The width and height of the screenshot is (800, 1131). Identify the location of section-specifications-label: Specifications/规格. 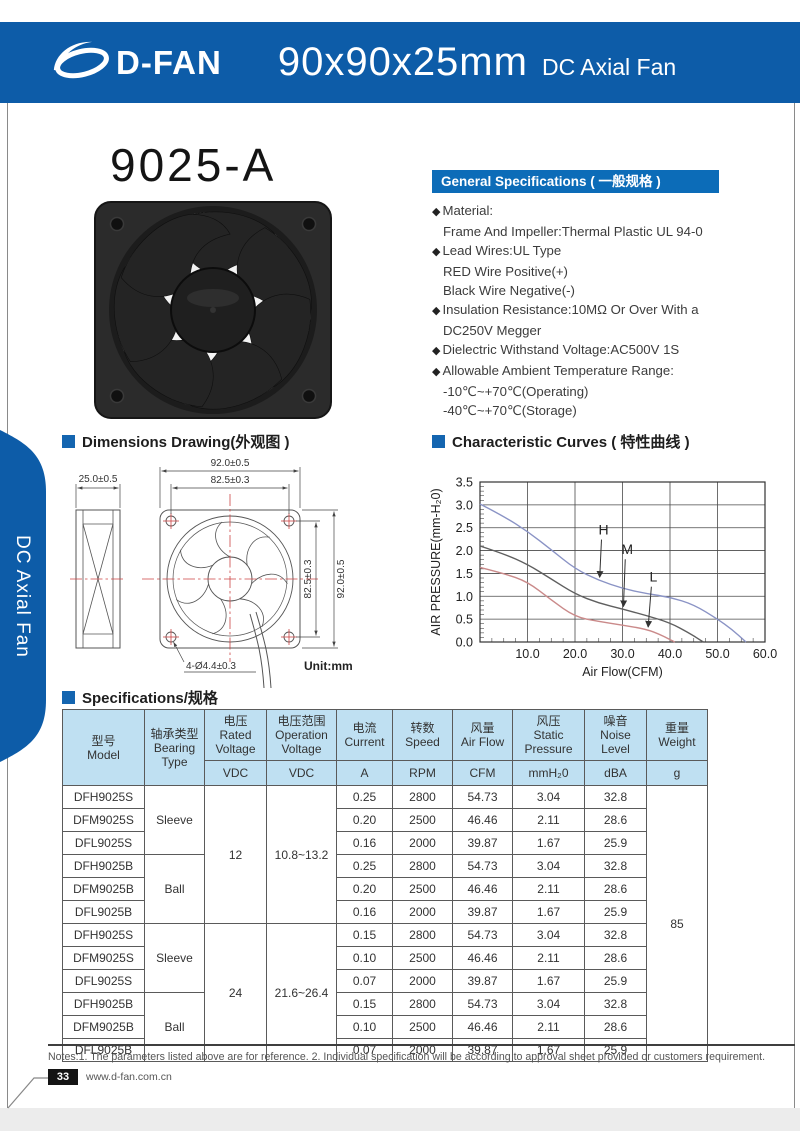
(150, 698).